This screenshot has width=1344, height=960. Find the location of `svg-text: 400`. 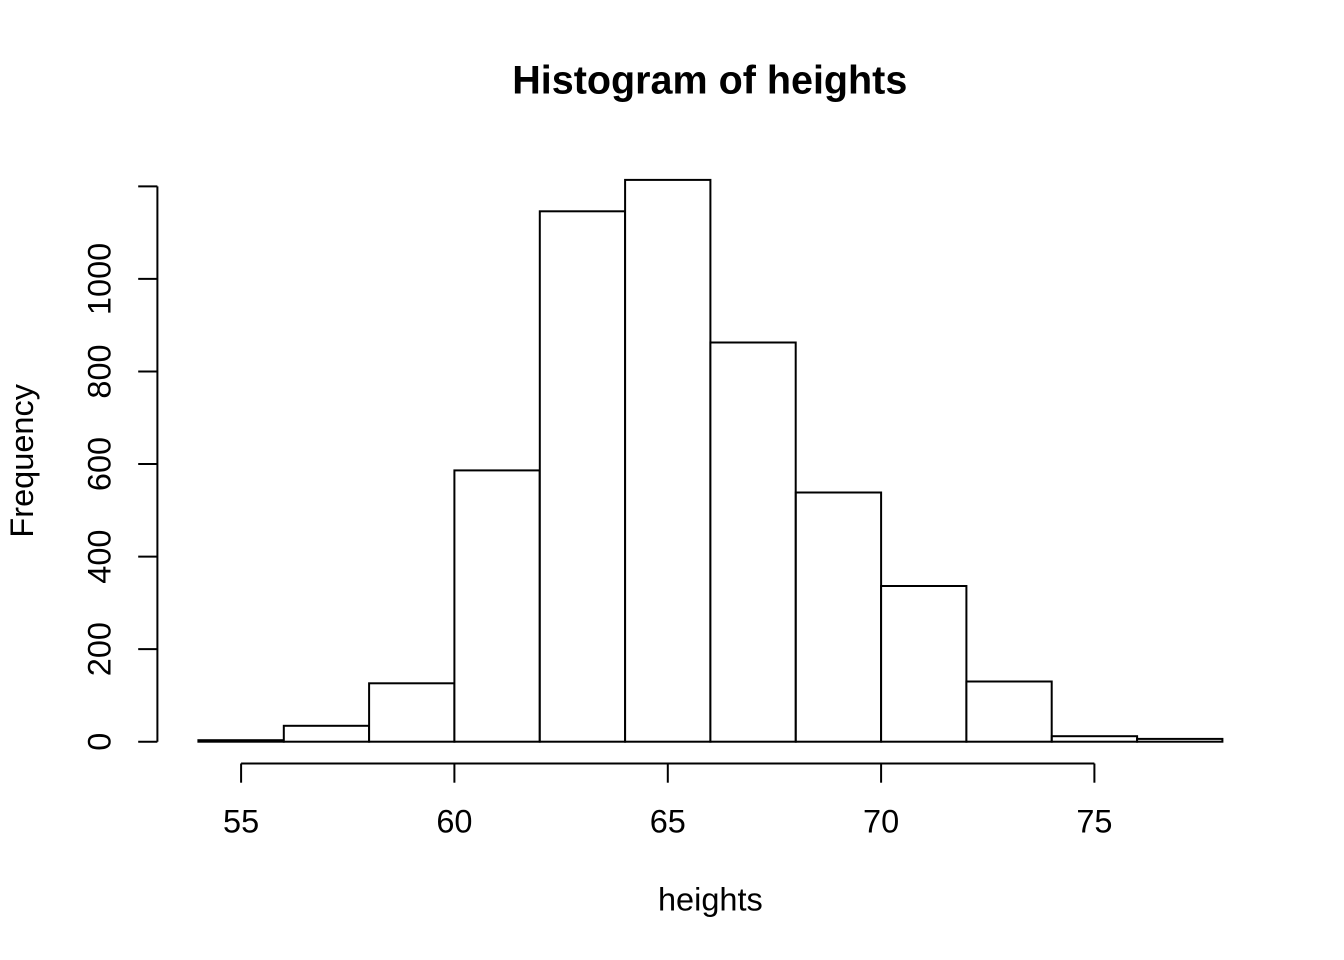

svg-text: 400 is located at coordinates (100, 556).